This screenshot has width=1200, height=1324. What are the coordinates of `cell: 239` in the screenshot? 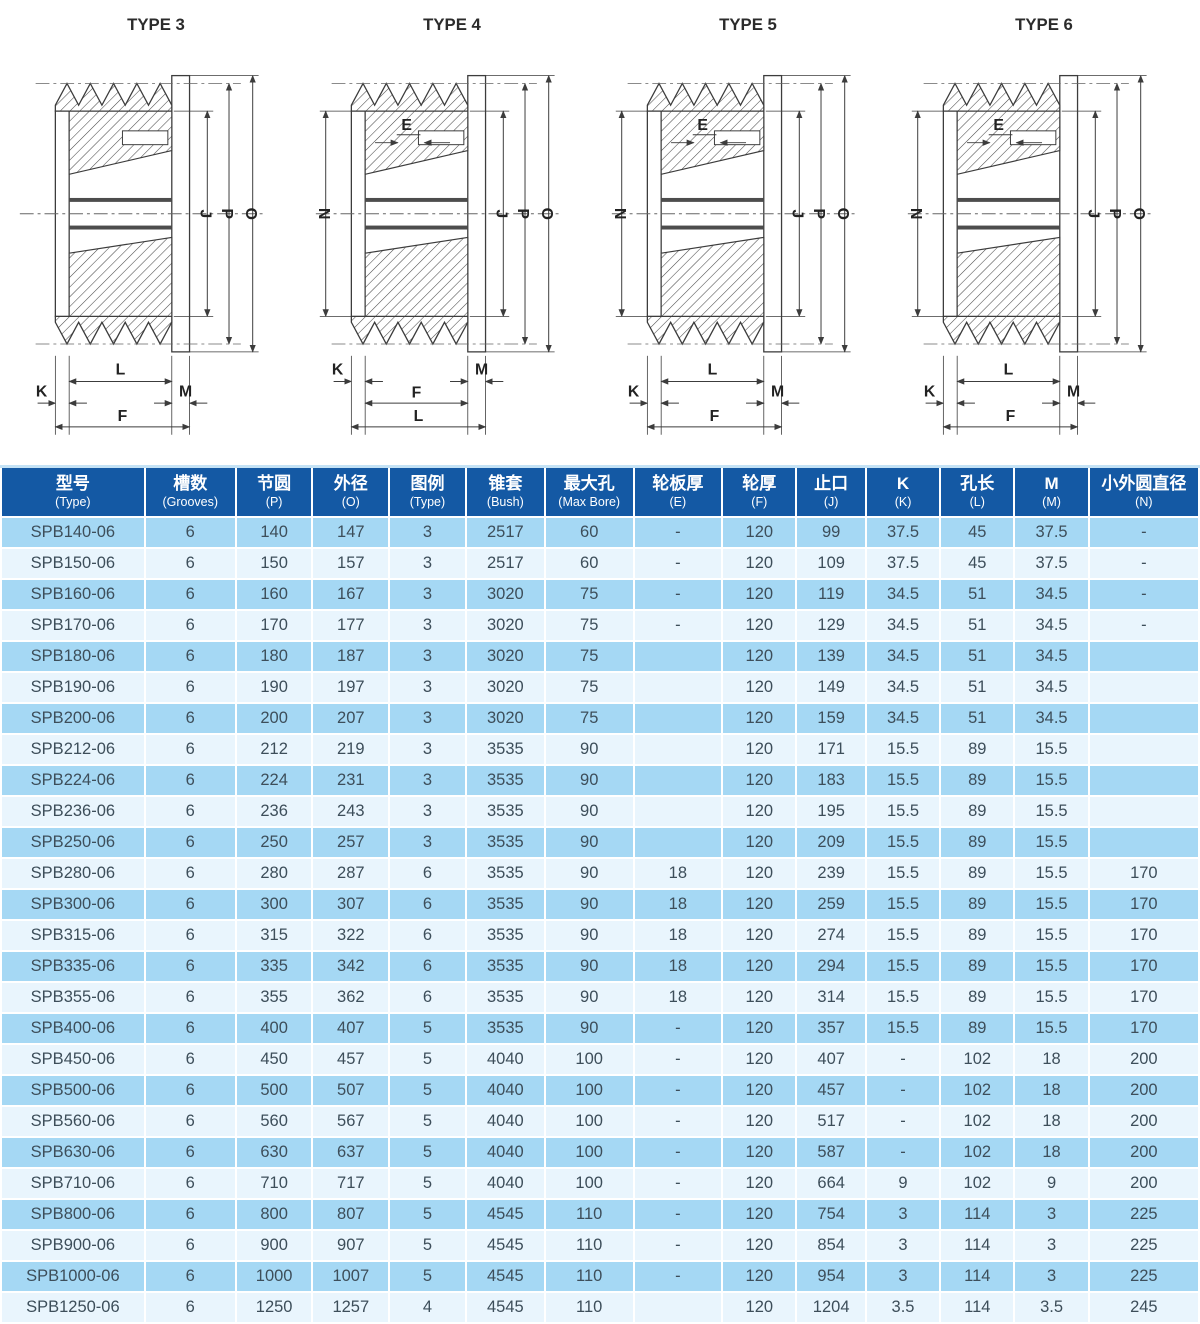 It's located at (831, 873).